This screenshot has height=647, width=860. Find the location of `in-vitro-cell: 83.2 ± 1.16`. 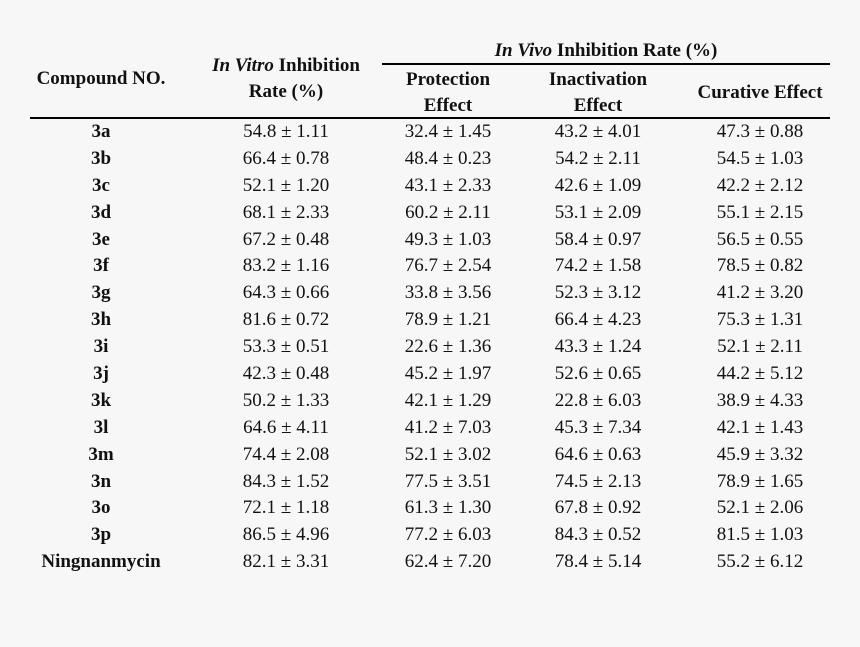

in-vitro-cell: 83.2 ± 1.16 is located at coordinates (286, 266).